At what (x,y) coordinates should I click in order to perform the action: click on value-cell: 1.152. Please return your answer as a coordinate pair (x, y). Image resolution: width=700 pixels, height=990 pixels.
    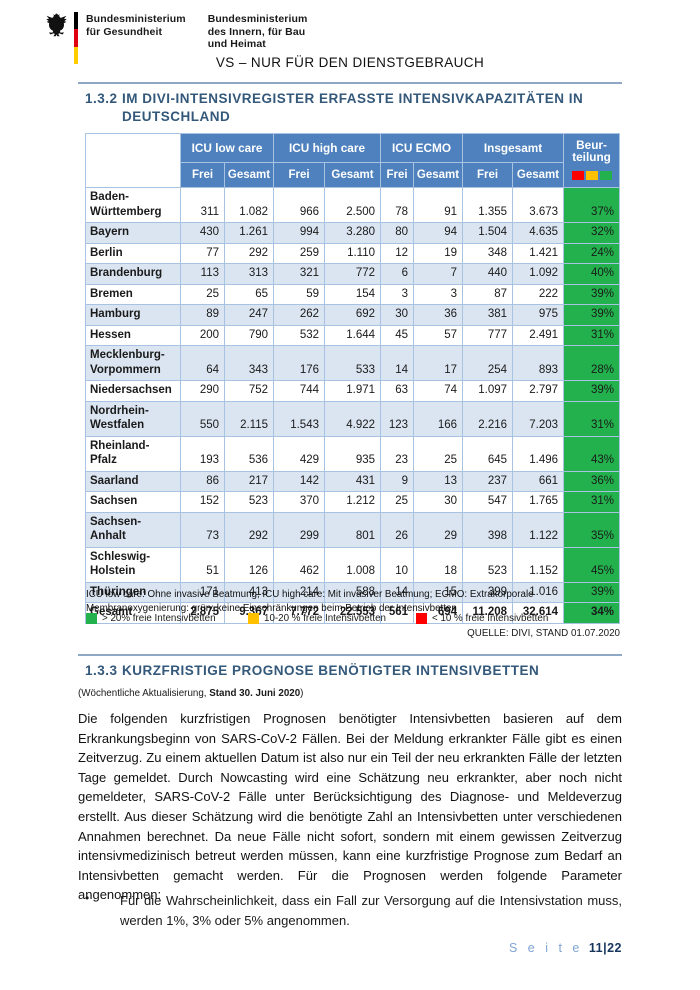
    Looking at the image, I should click on (538, 564).